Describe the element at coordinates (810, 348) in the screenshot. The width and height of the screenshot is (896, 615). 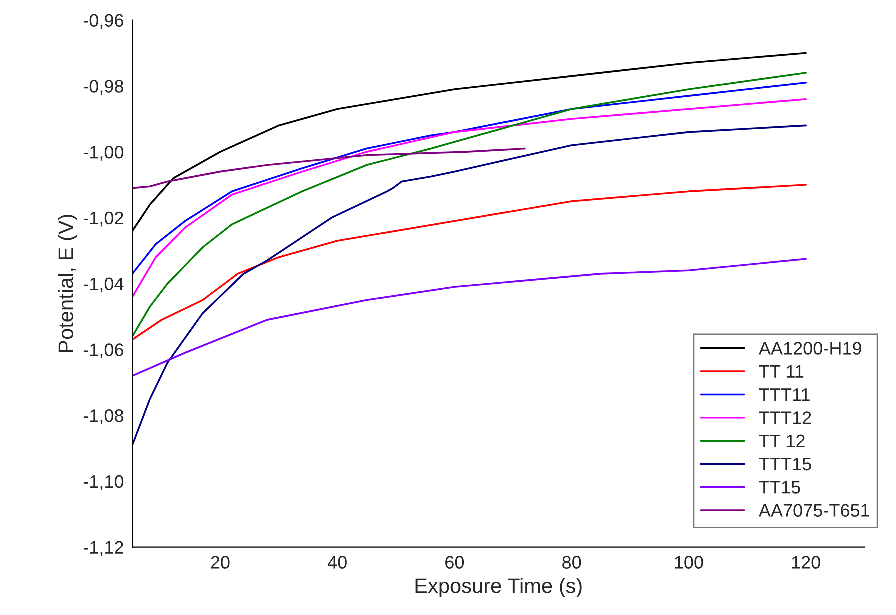
I see `legend-label: AA1200-H19` at that location.